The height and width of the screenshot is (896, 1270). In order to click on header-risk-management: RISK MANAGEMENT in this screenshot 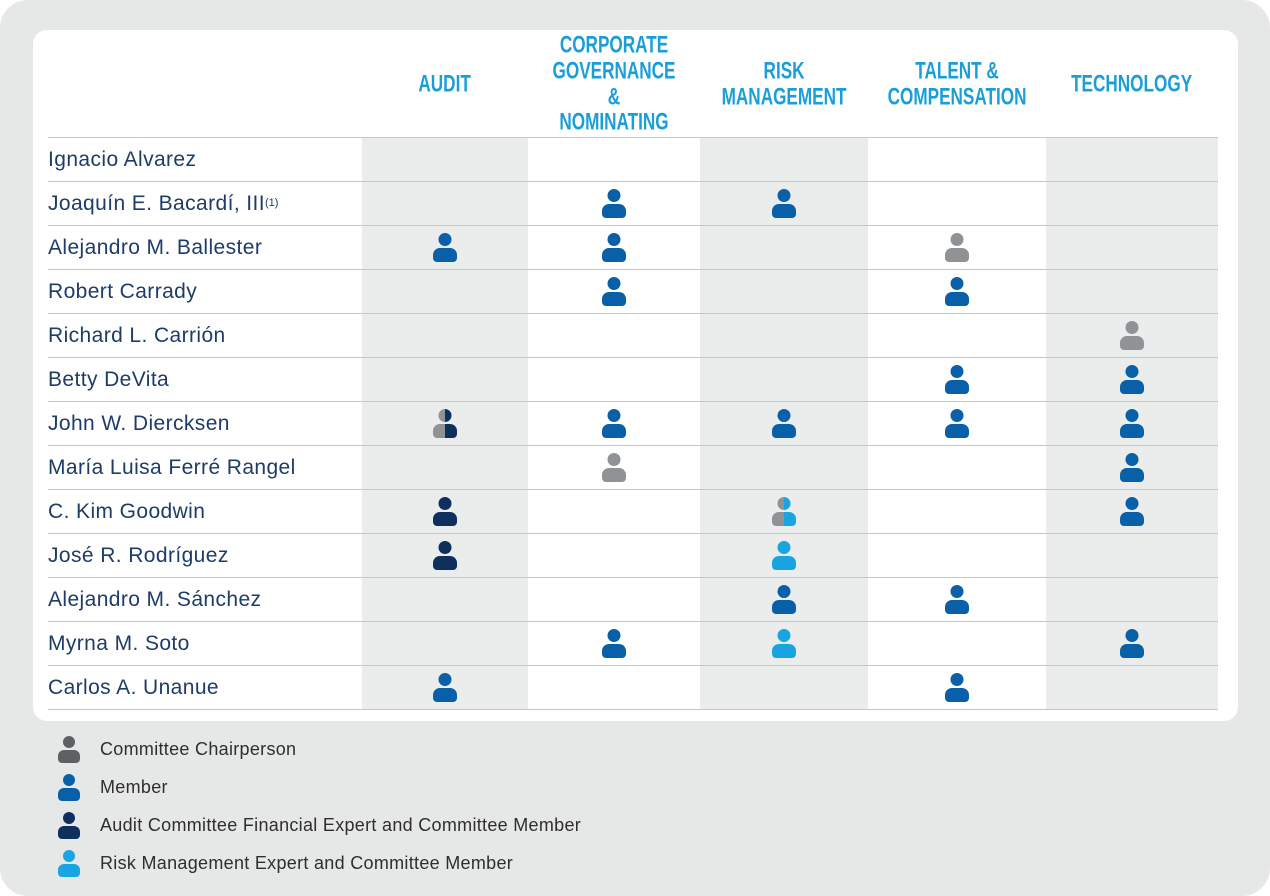, I will do `click(784, 83)`.